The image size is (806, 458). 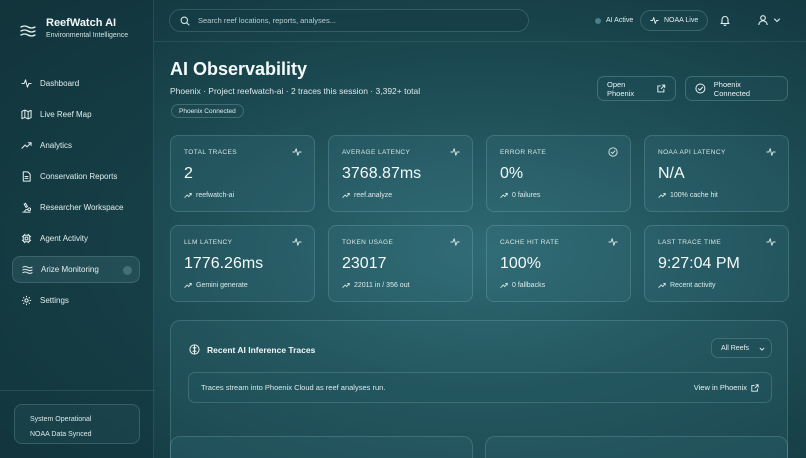 I want to click on traces-panel-title: Recent AI Inference Traces, so click(x=252, y=349).